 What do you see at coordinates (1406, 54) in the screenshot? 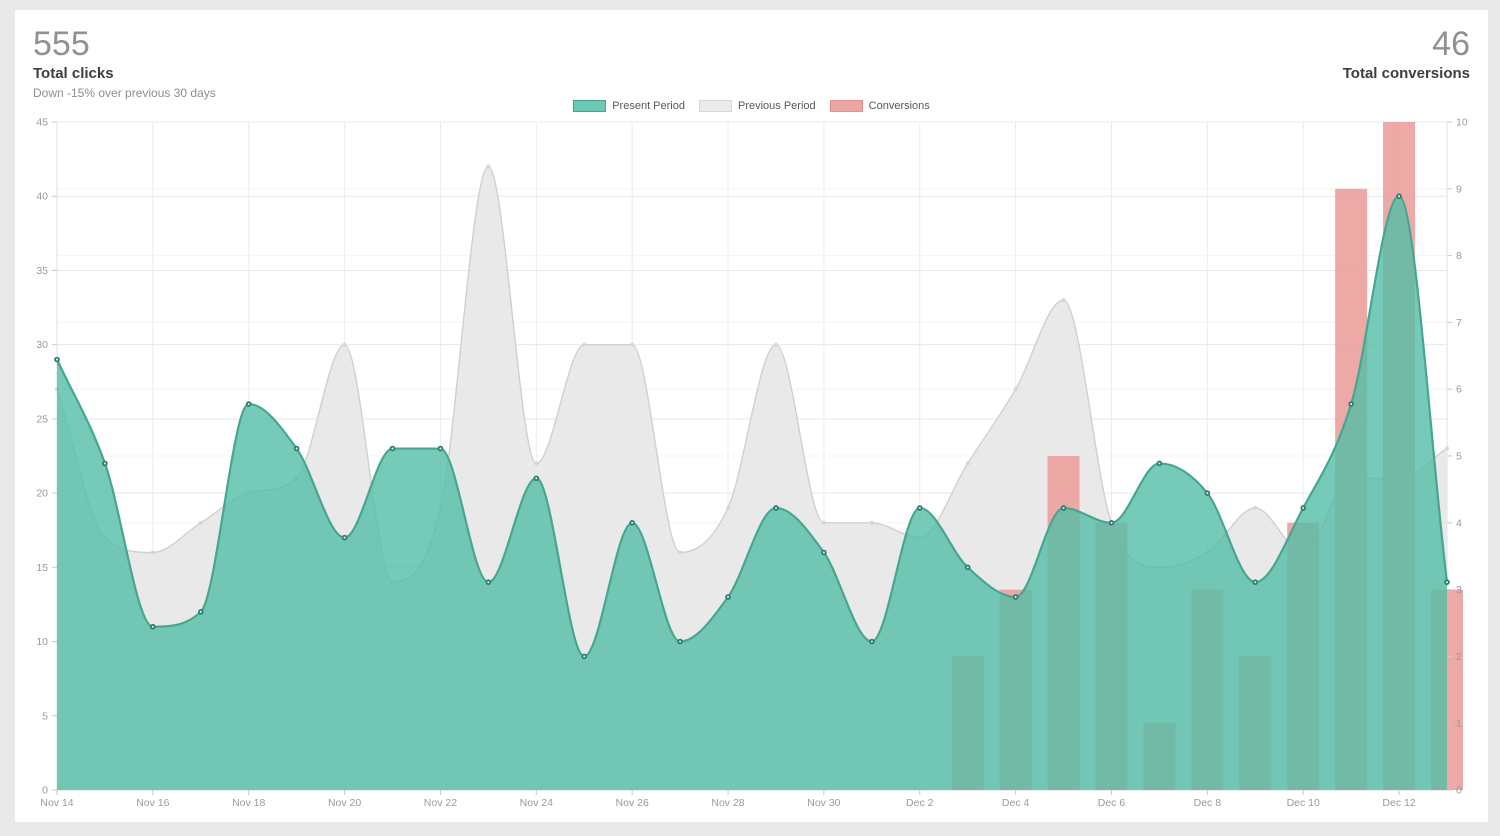
I see `total-conversions-block: 46 Total conversions` at bounding box center [1406, 54].